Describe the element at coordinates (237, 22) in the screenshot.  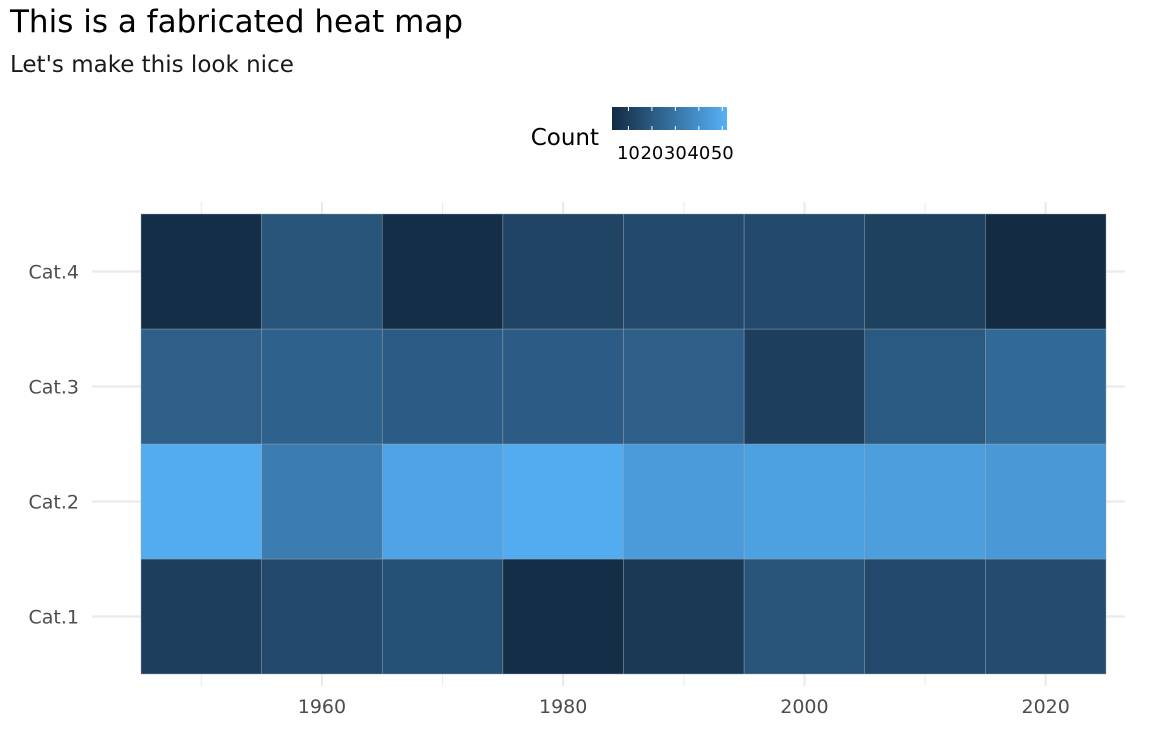
I see `chart-title: This is a fabricated heat map` at that location.